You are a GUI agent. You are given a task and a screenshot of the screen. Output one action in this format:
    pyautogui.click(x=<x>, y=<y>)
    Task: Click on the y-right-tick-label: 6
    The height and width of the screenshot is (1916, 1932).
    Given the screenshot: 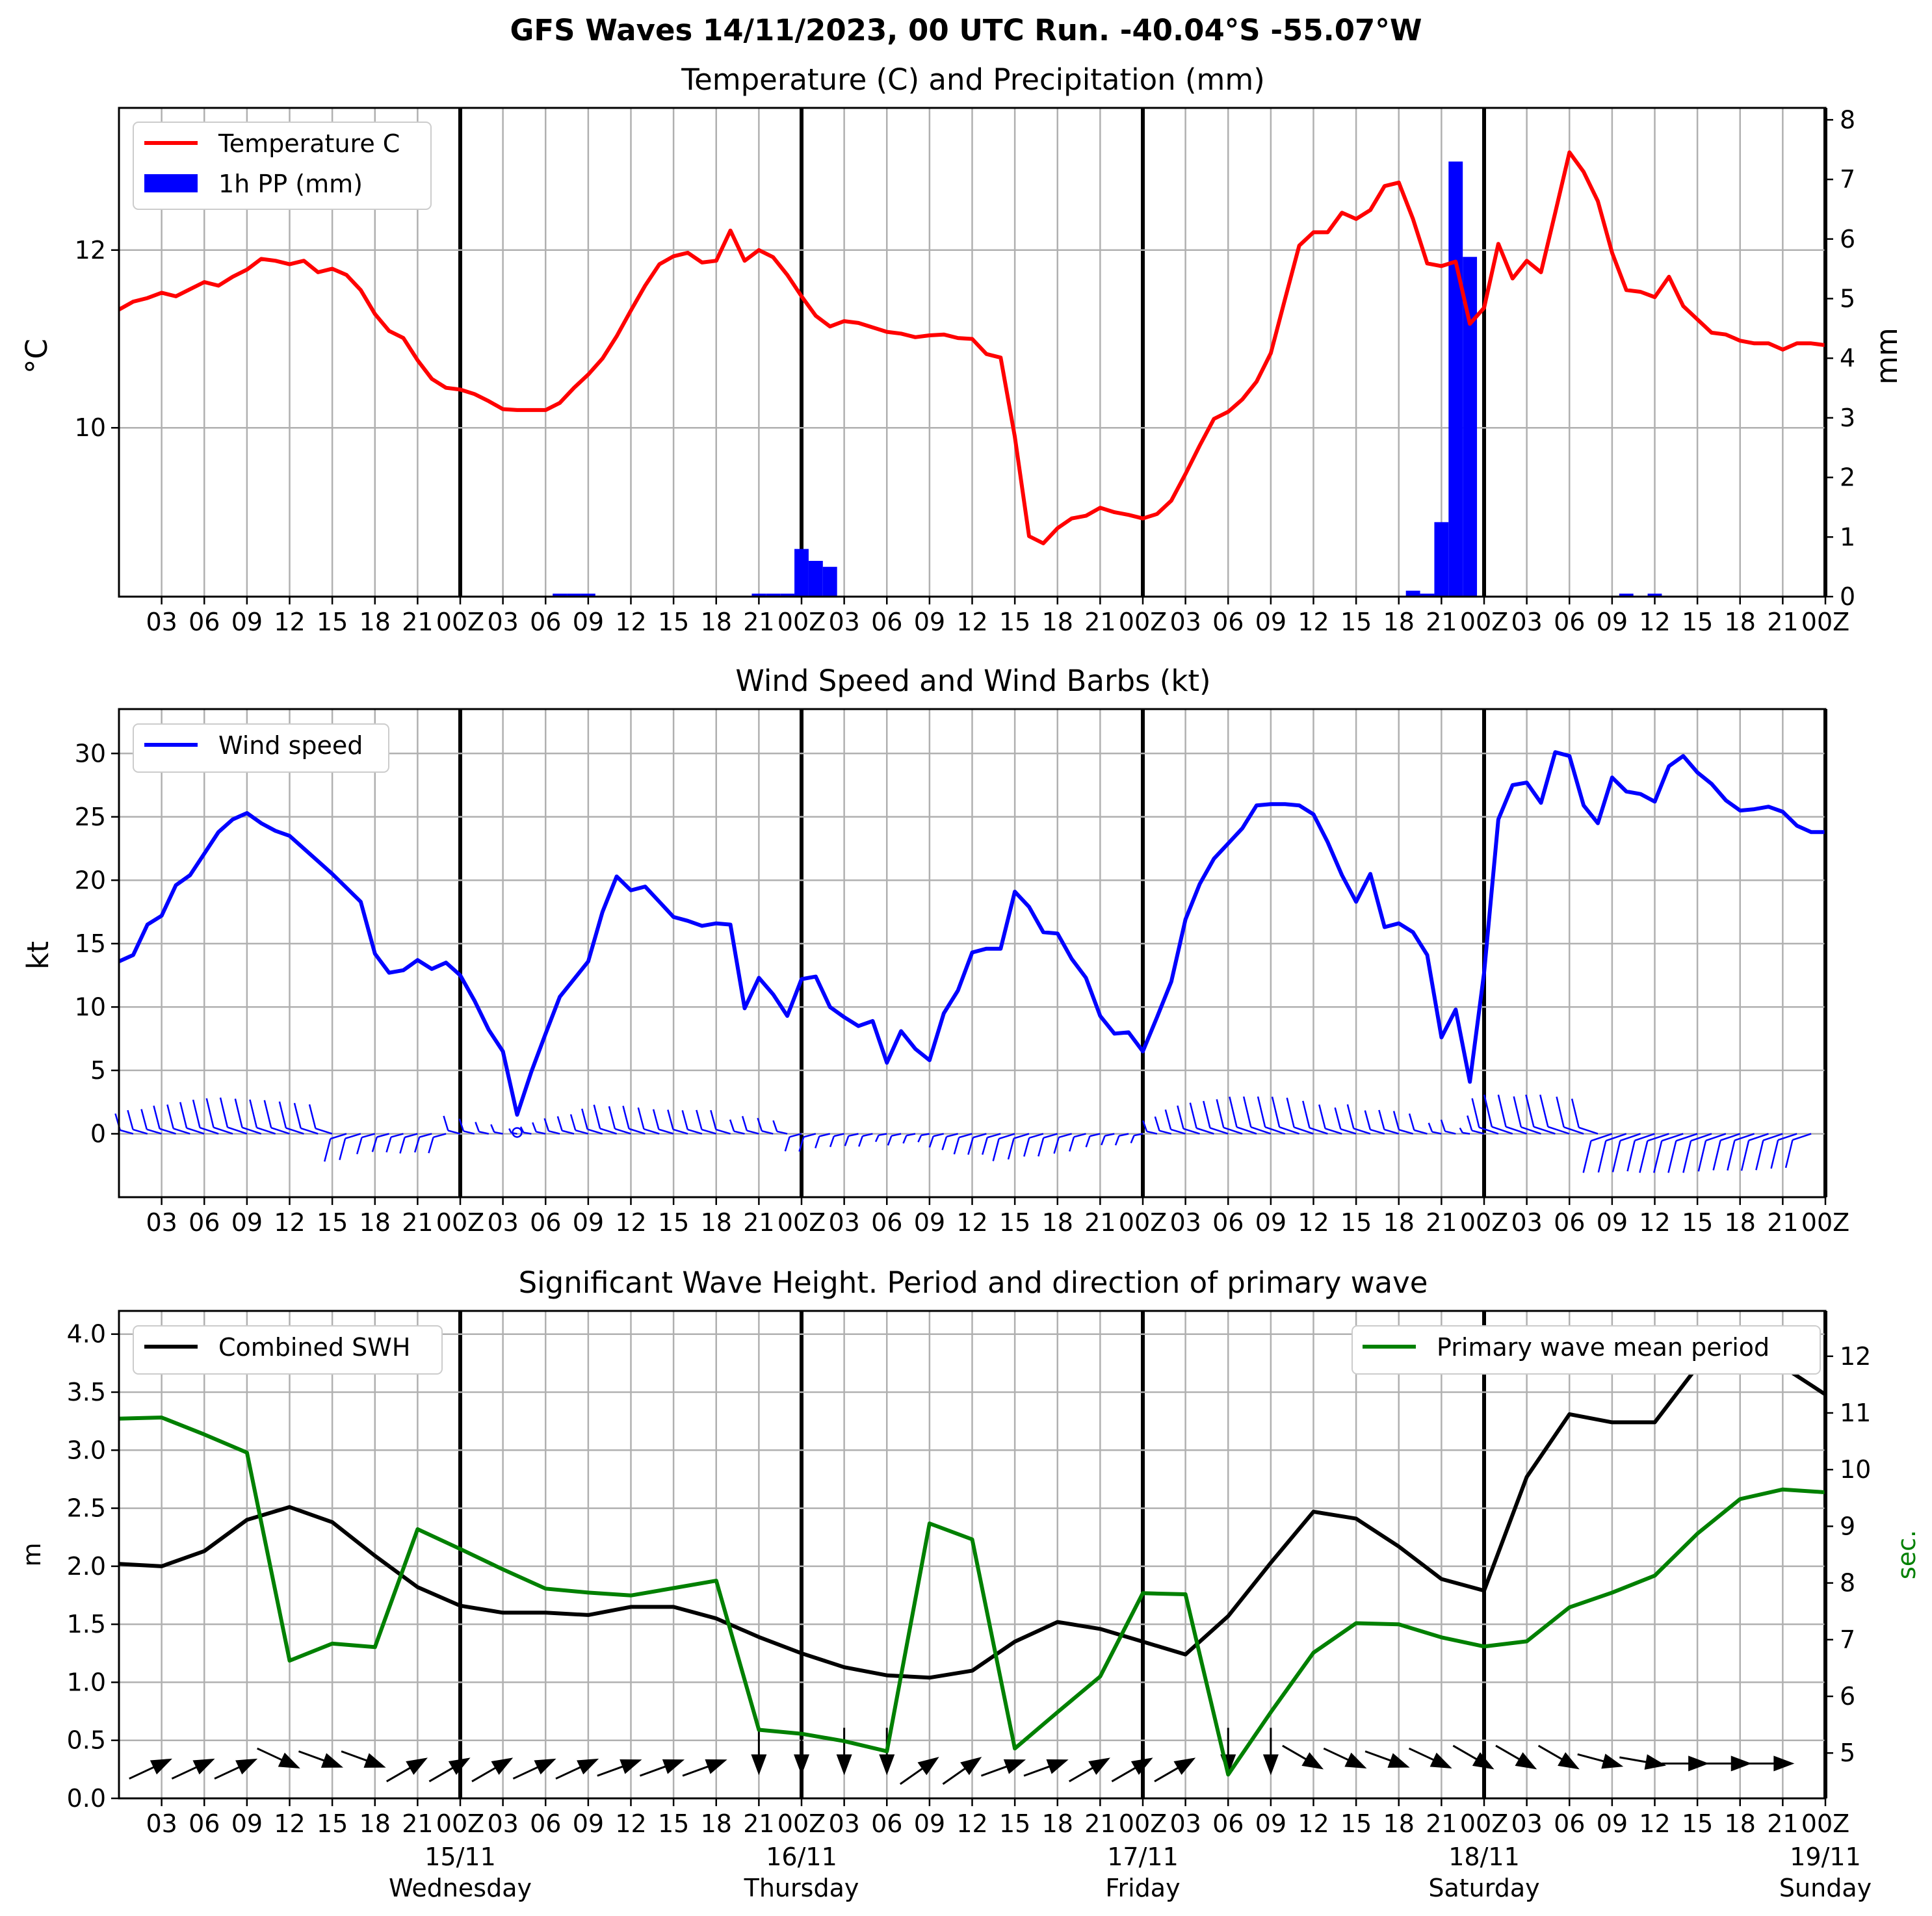 What is the action you would take?
    pyautogui.click(x=1848, y=239)
    